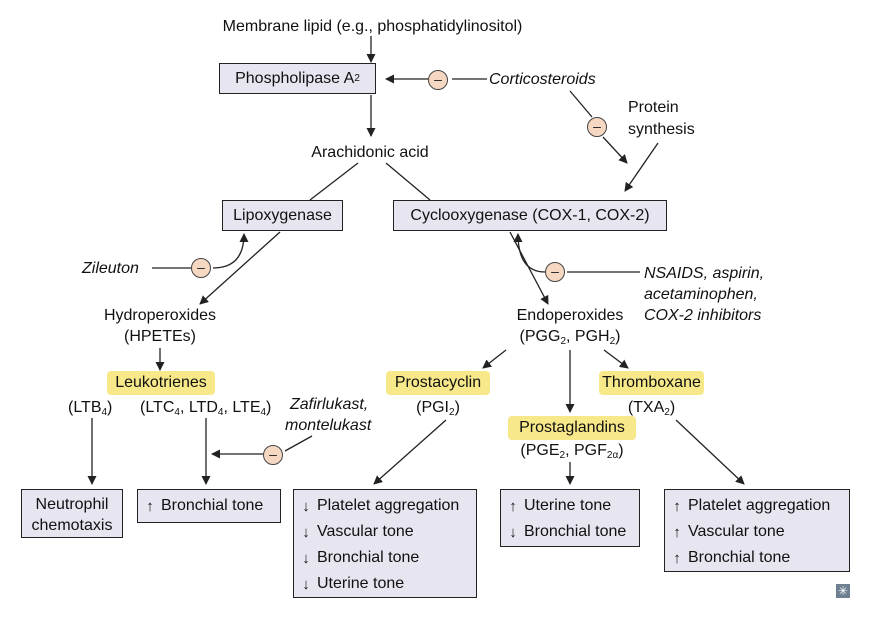 Image resolution: width=874 pixels, height=622 pixels. I want to click on effect-row: ↓ Platelet aggregation, so click(385, 506).